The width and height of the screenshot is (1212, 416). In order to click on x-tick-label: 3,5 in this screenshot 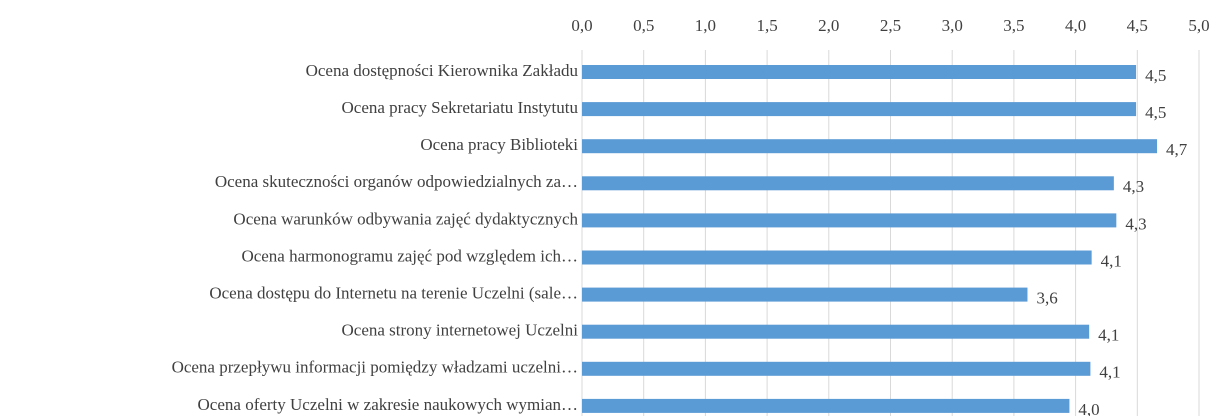, I will do `click(1013, 25)`.